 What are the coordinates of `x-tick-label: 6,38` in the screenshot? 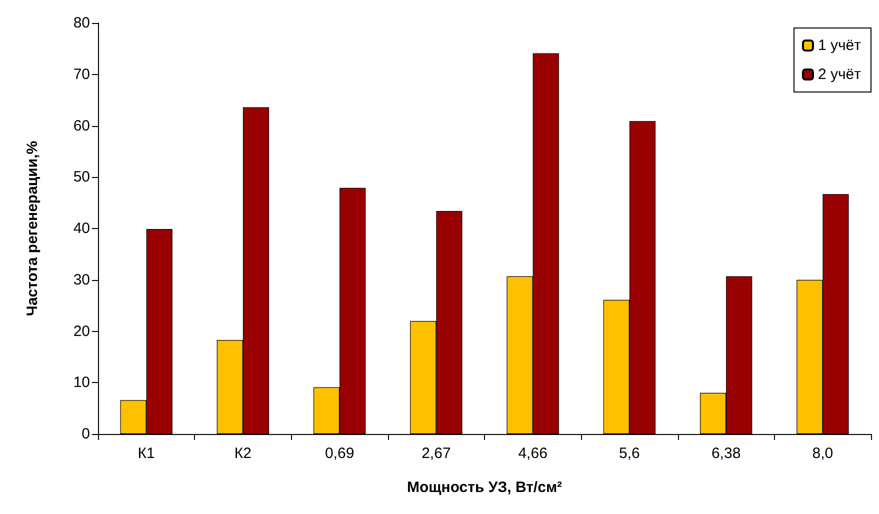 It's located at (726, 453).